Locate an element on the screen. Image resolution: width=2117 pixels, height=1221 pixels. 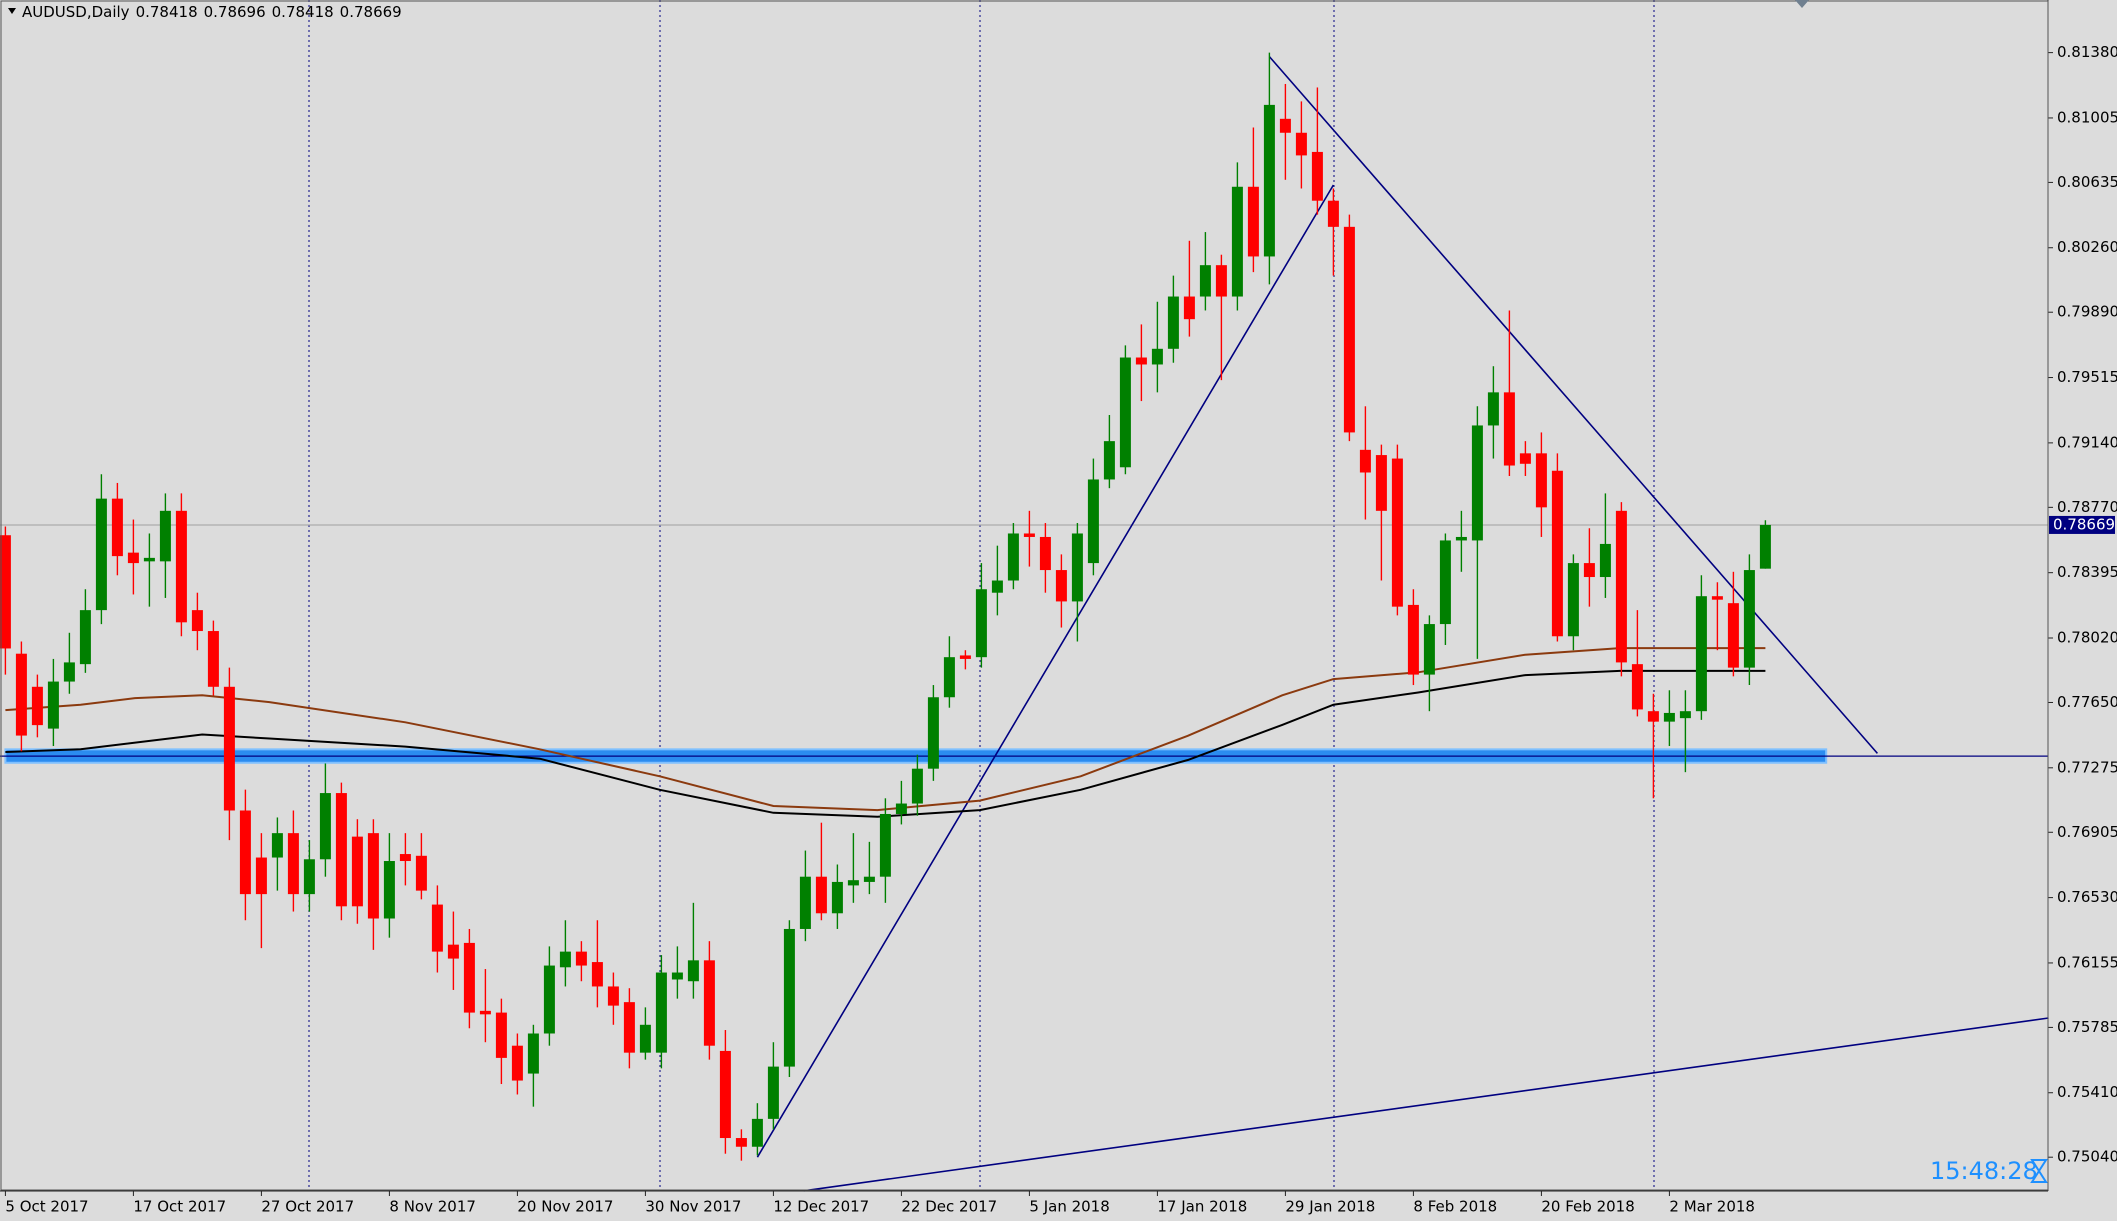
price-label: 0.78669 is located at coordinates (2084, 524).